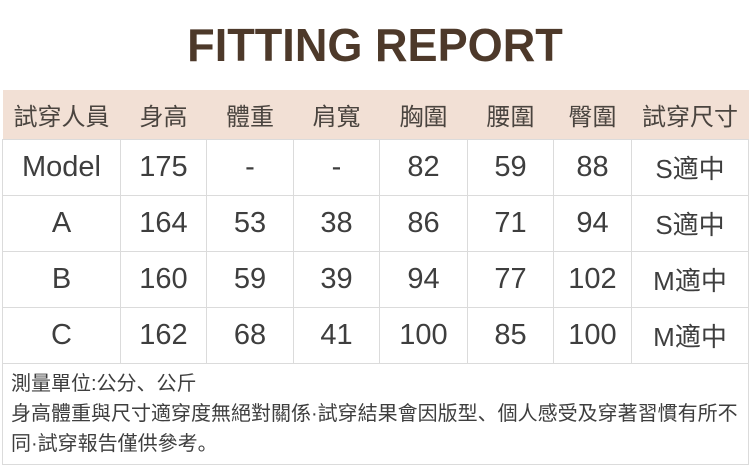  What do you see at coordinates (104, 383) in the screenshot?
I see `notes-units-line: 測量單位:公分、公斤` at bounding box center [104, 383].